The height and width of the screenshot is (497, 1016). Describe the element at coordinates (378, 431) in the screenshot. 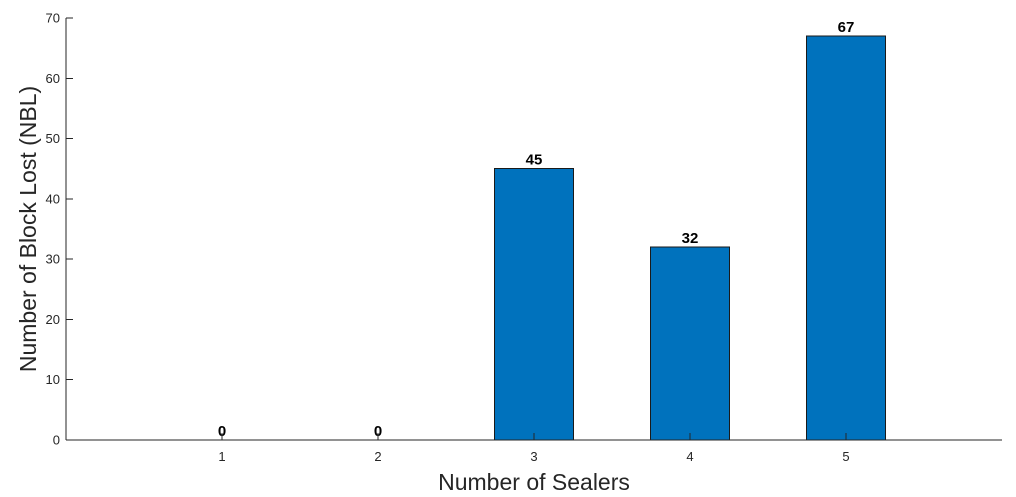

I see `data-label-2: 0` at that location.